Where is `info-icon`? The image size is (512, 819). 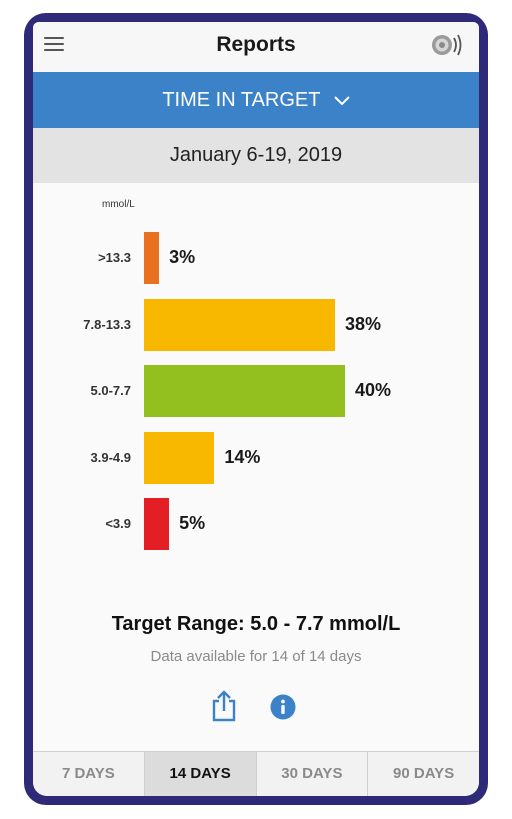 info-icon is located at coordinates (283, 707).